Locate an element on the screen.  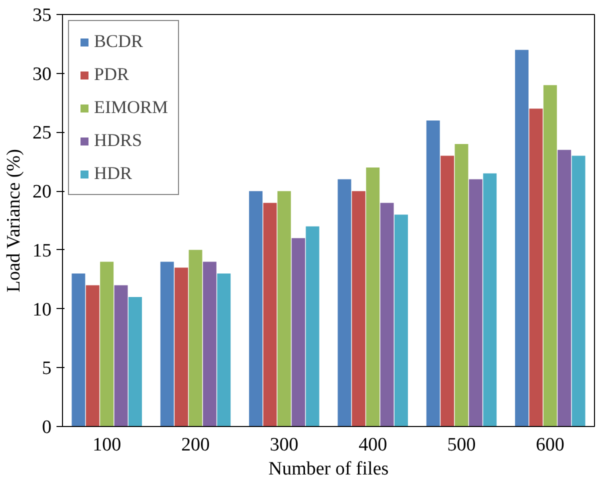
legend-label: HDRS is located at coordinates (118, 140).